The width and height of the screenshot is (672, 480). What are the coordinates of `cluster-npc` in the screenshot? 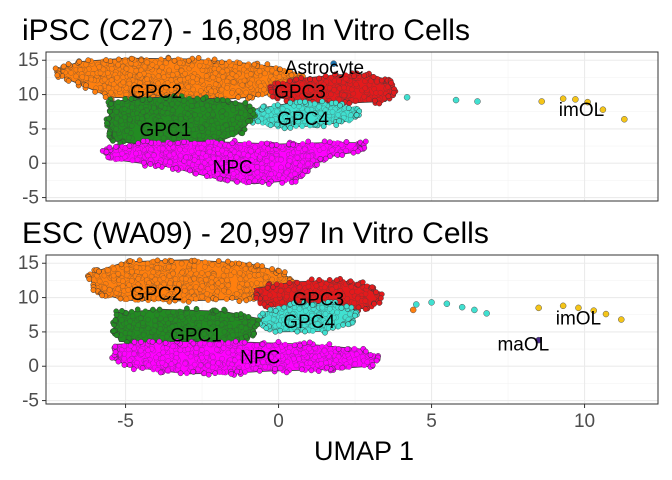 It's located at (234, 162).